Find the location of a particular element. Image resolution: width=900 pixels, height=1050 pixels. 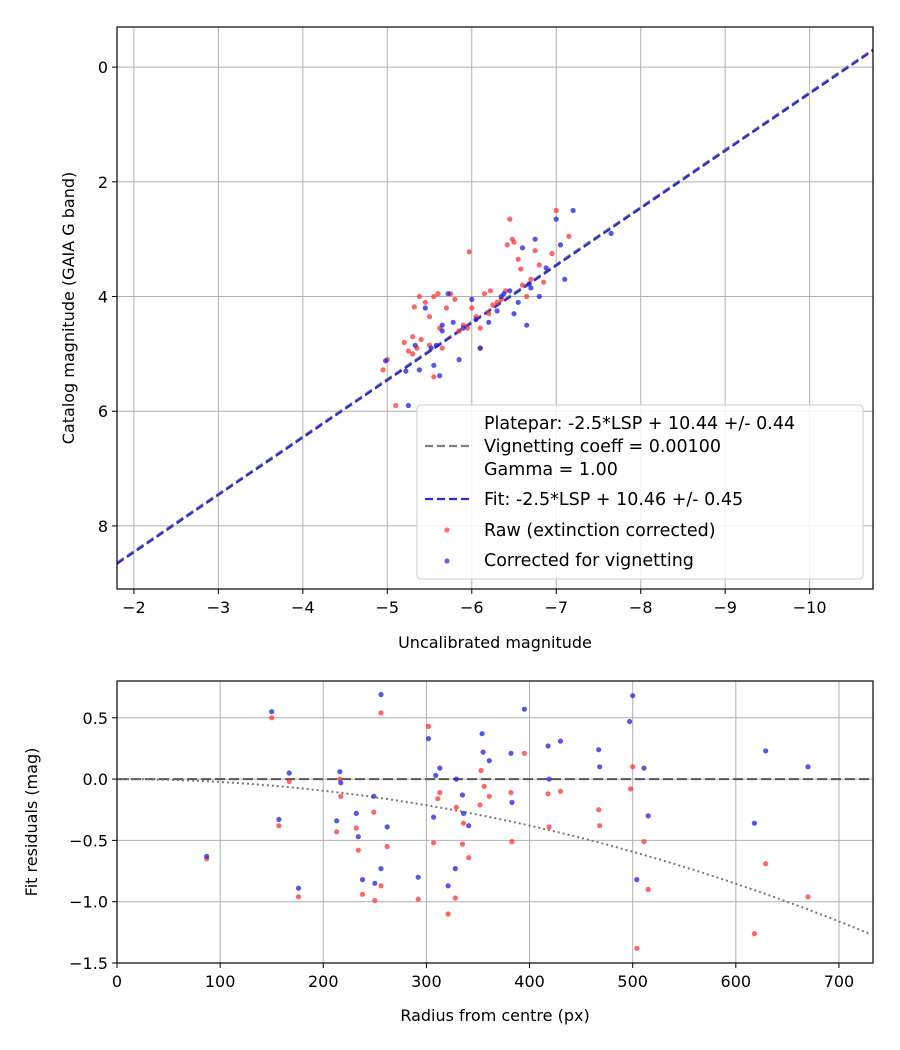

plot2-xtick-label: 600 is located at coordinates (736, 981).